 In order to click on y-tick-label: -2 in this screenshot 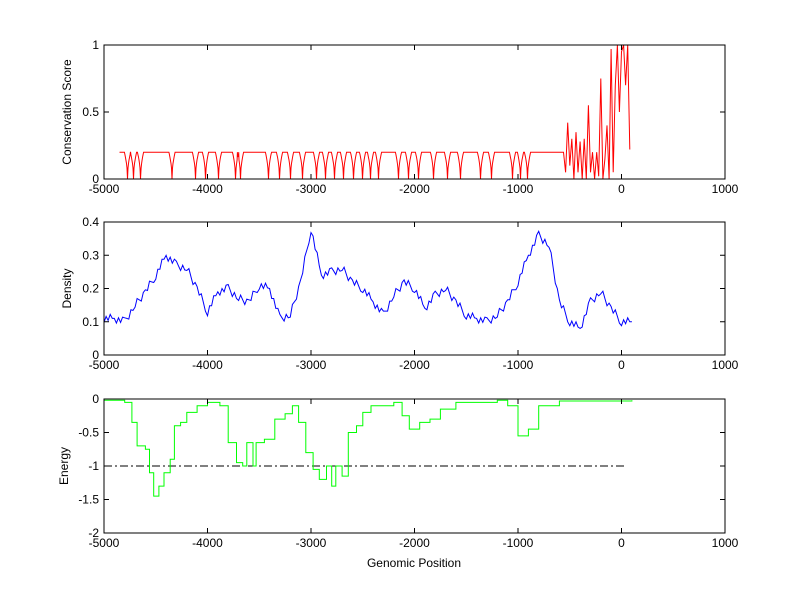, I will do `click(93, 533)`.